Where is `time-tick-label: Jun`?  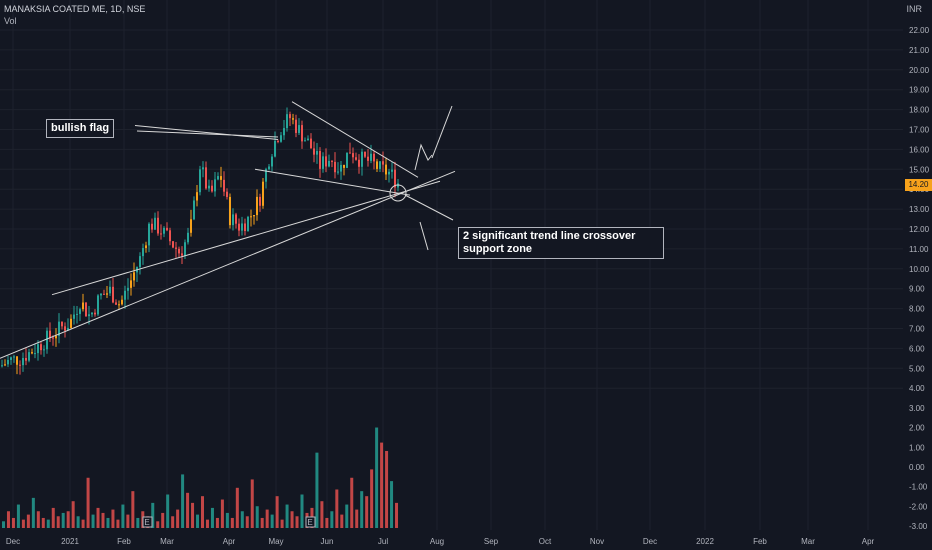 time-tick-label: Jun is located at coordinates (327, 541).